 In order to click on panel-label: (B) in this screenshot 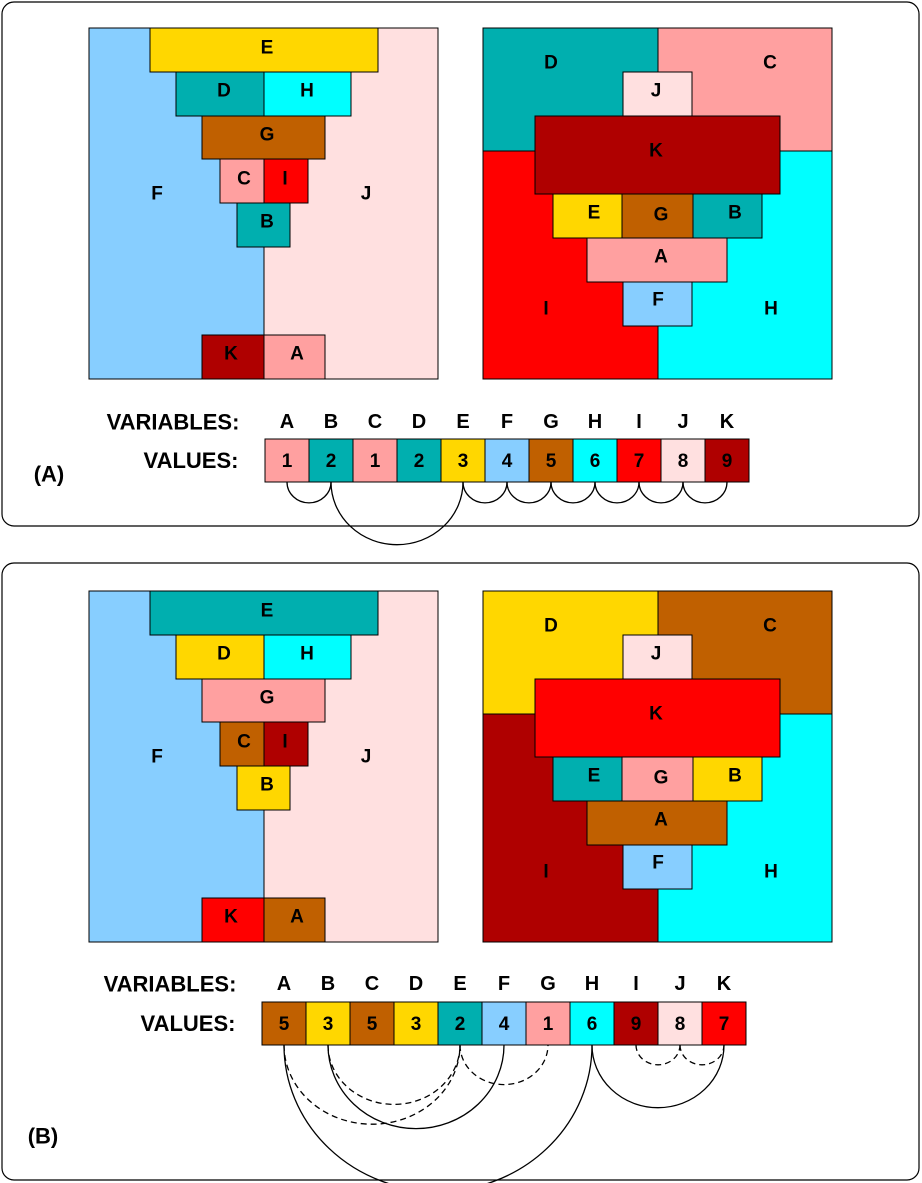, I will do `click(43, 1136)`.